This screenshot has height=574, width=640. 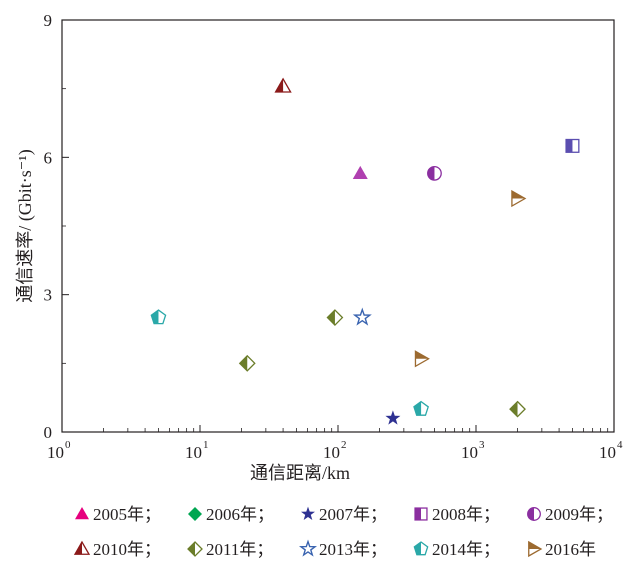 I want to click on x-tick-label: 10 4, so click(x=611, y=450).